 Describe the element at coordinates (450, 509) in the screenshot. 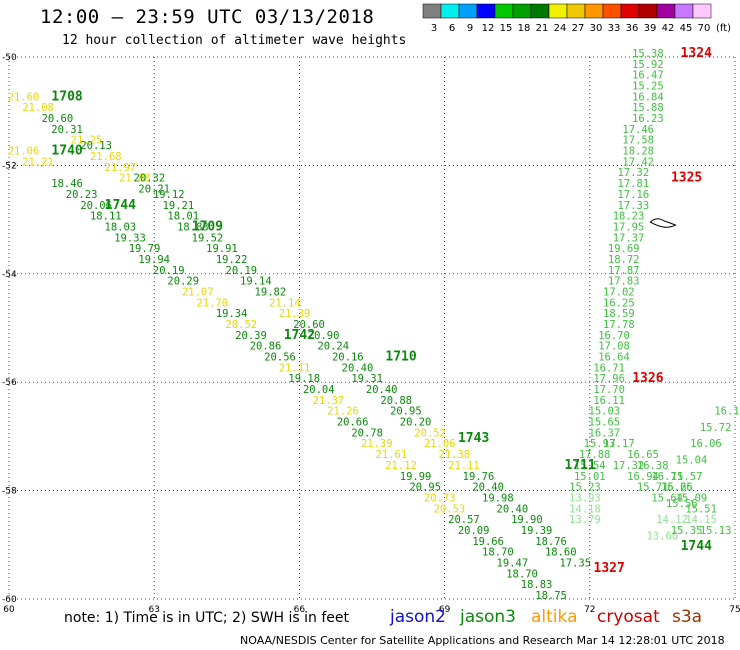

I see `swh-value: 20.53` at that location.